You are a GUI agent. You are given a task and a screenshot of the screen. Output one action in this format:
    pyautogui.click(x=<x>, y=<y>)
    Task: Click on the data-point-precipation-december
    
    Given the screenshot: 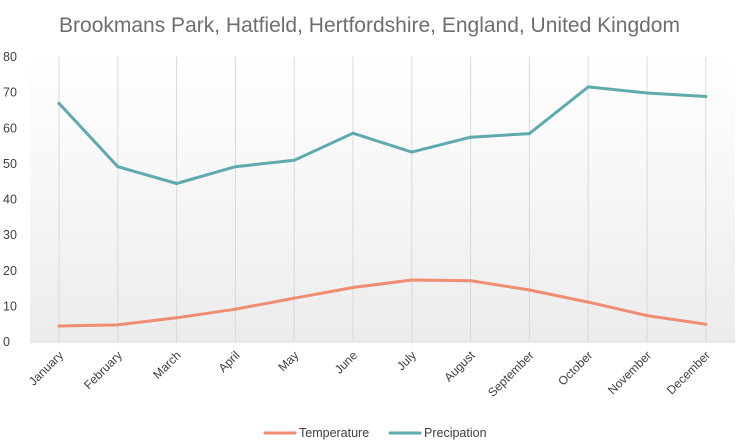 What is the action you would take?
    pyautogui.click(x=706, y=97)
    